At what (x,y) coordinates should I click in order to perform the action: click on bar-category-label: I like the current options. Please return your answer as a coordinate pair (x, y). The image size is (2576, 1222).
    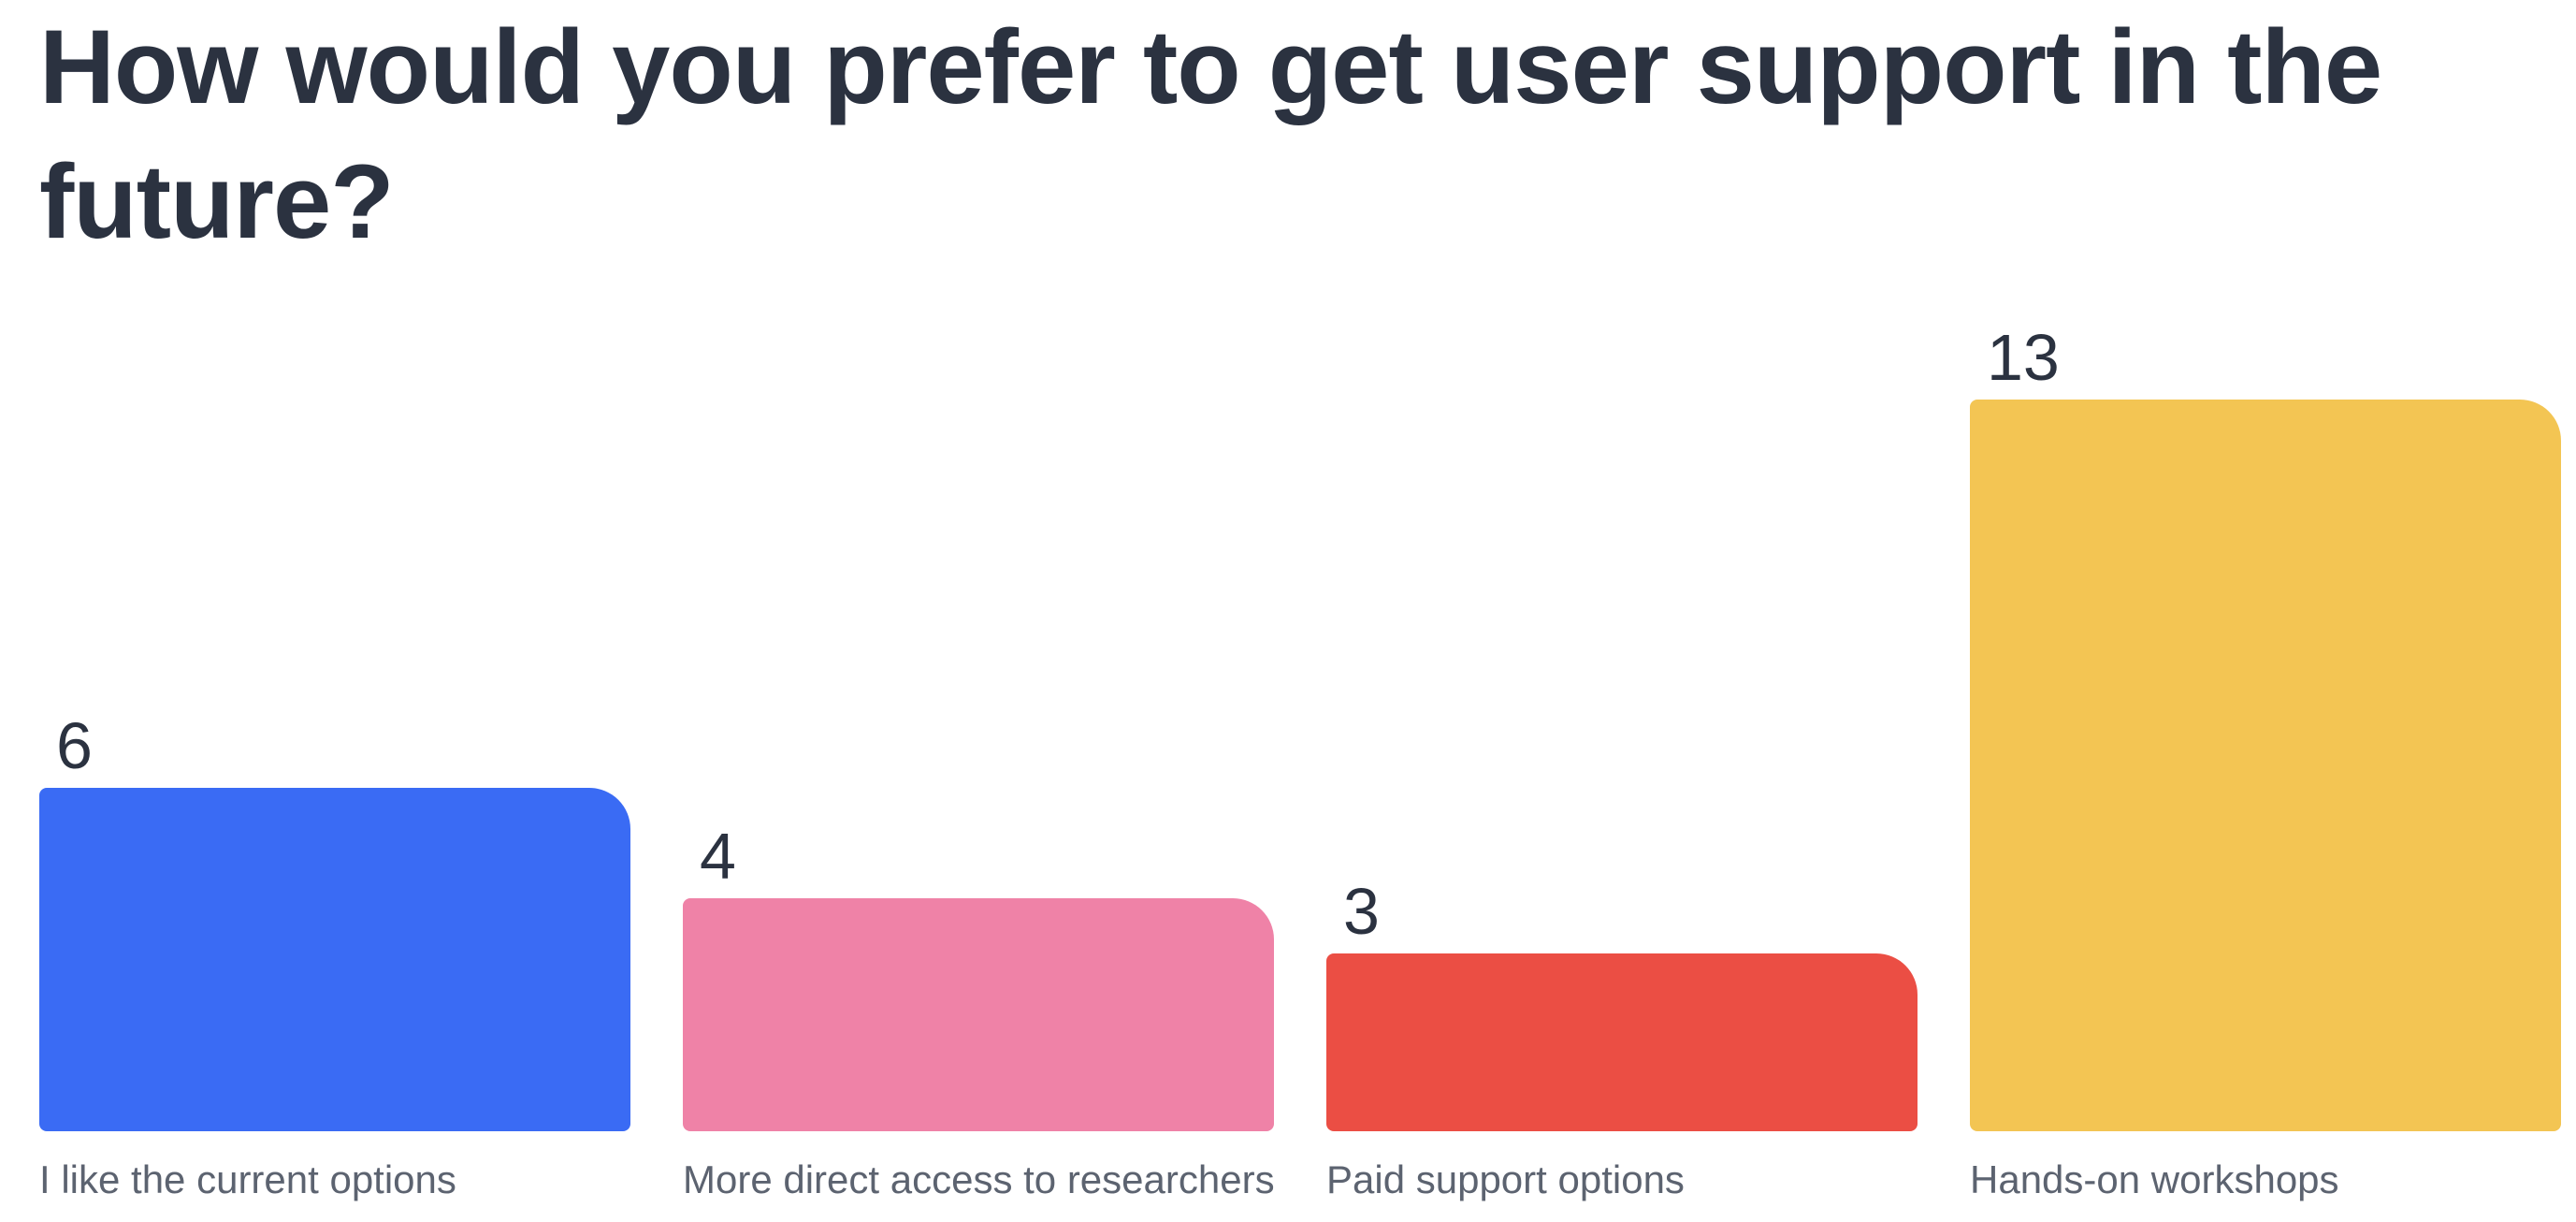
    Looking at the image, I should click on (247, 1179).